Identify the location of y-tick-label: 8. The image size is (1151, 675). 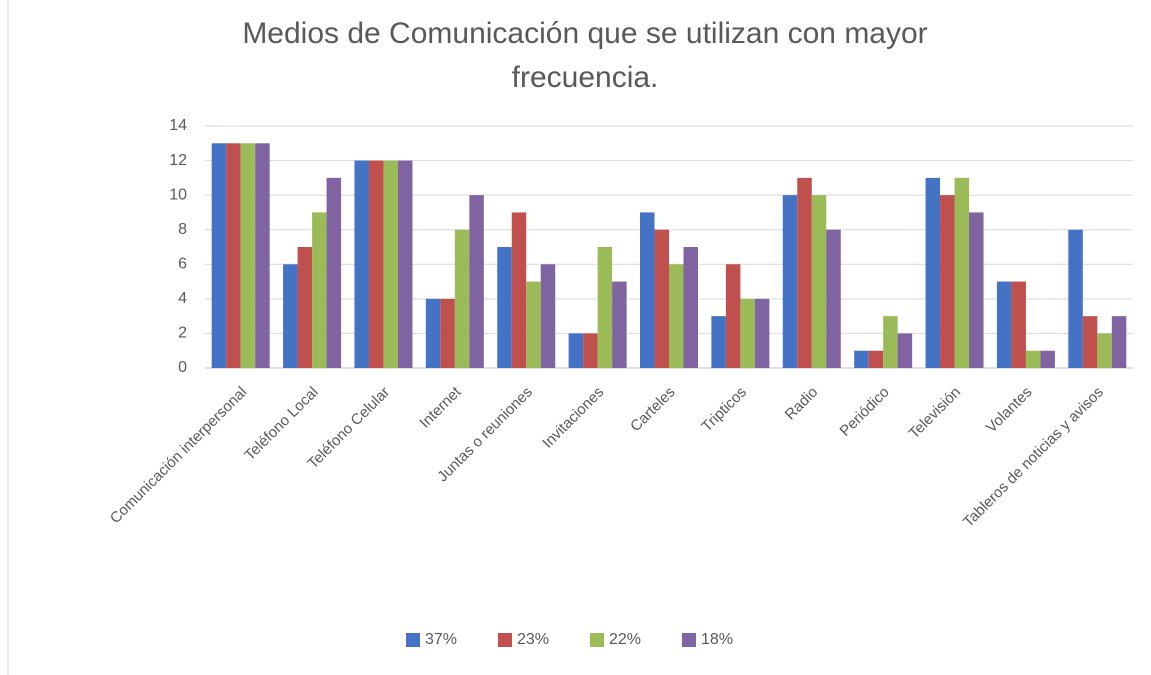
(182, 229).